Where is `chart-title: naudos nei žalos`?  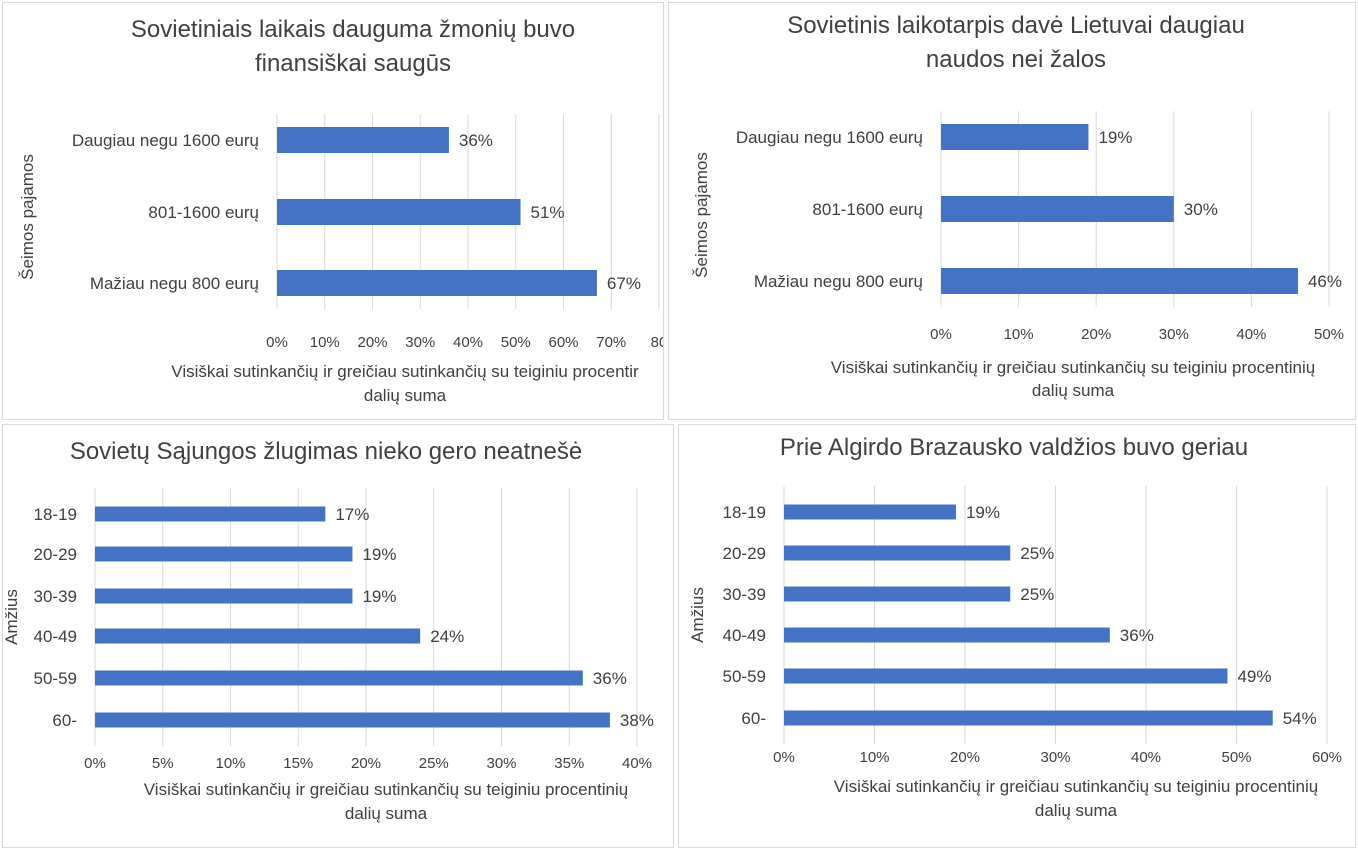
chart-title: naudos nei žalos is located at coordinates (1016, 59).